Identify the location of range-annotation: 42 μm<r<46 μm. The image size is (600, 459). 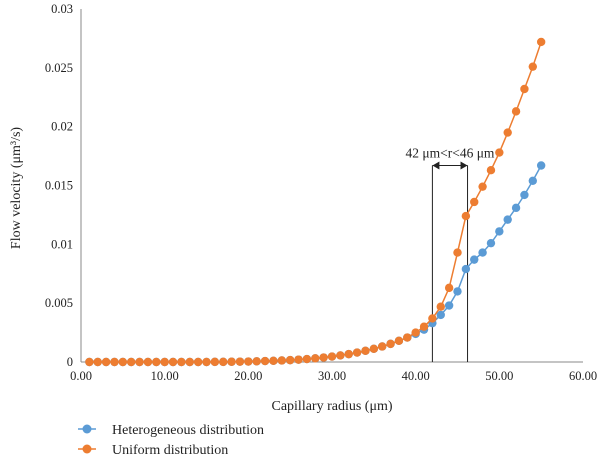
(450, 253).